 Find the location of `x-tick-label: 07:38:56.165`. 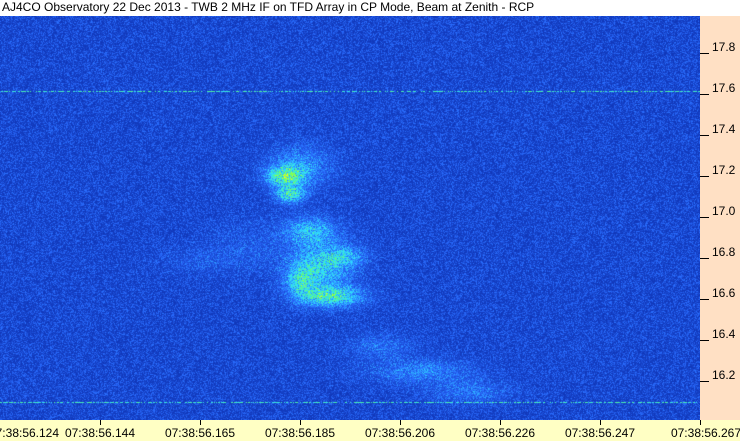

x-tick-label: 07:38:56.165 is located at coordinates (200, 433).